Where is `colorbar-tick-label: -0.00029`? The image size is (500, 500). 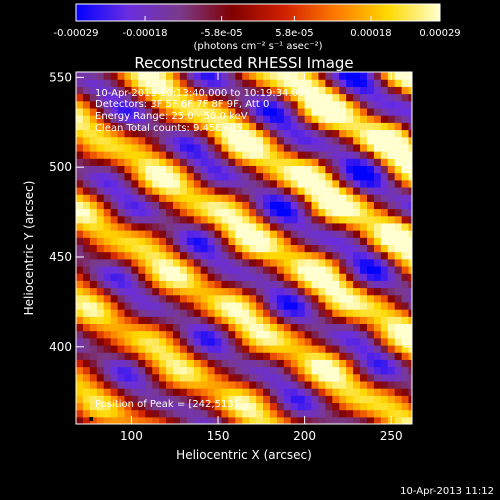 colorbar-tick-label: -0.00029 is located at coordinates (76, 33).